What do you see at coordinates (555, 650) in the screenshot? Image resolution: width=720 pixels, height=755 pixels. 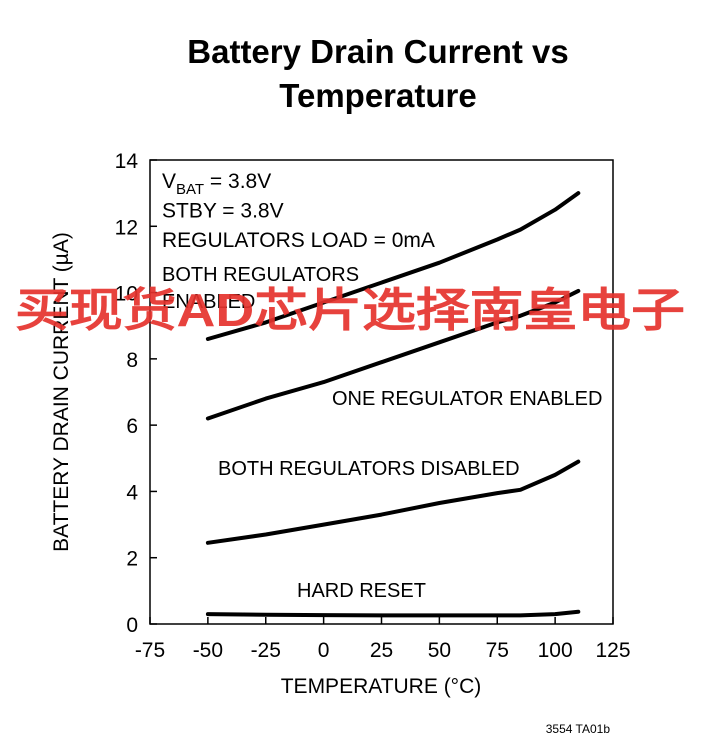 I see `x-tick-label: 100` at bounding box center [555, 650].